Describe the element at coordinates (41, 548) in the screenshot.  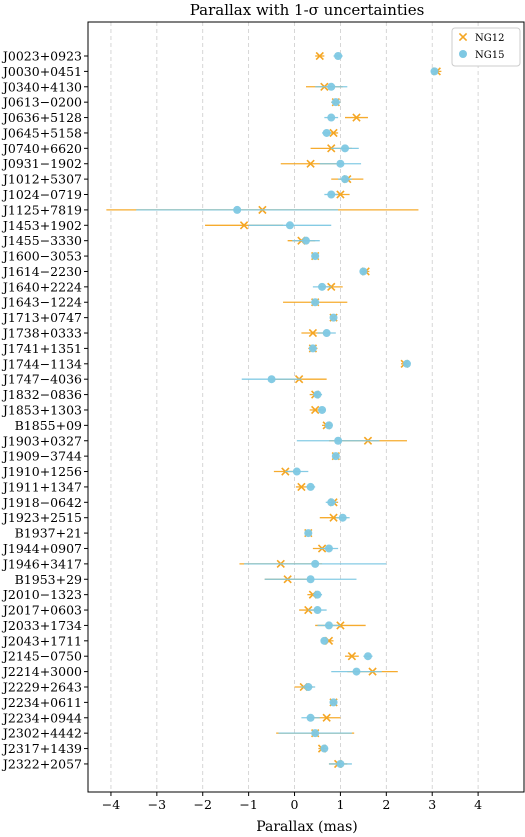
I see `pulsar-label: J1944+0907` at that location.